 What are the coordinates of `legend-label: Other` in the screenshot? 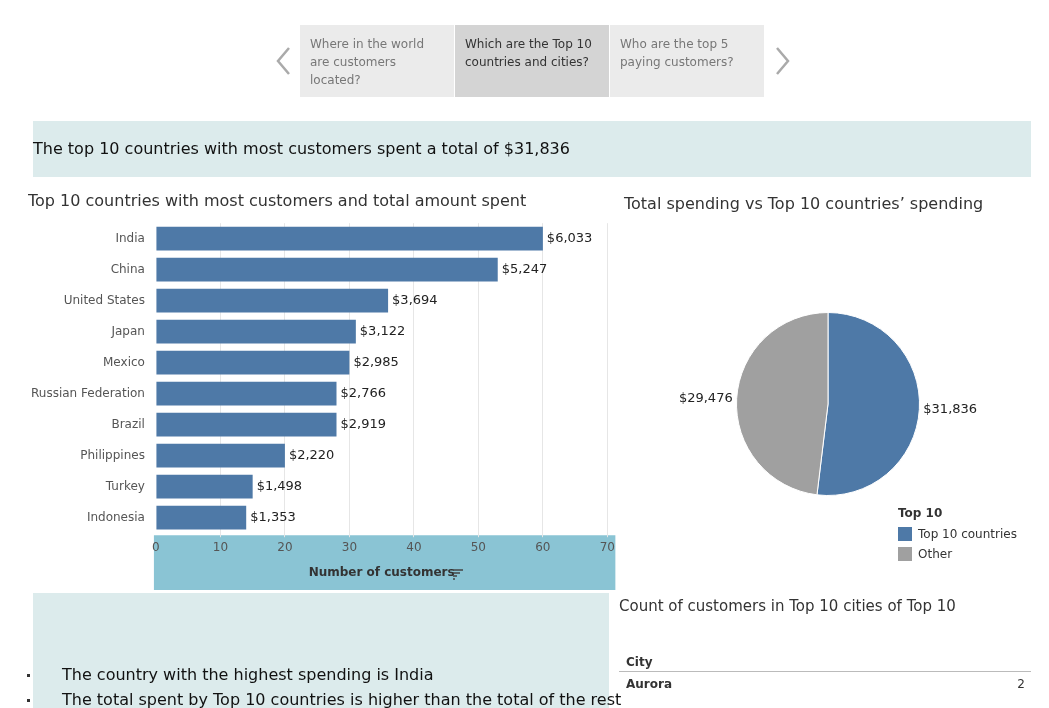 It's located at (935, 554).